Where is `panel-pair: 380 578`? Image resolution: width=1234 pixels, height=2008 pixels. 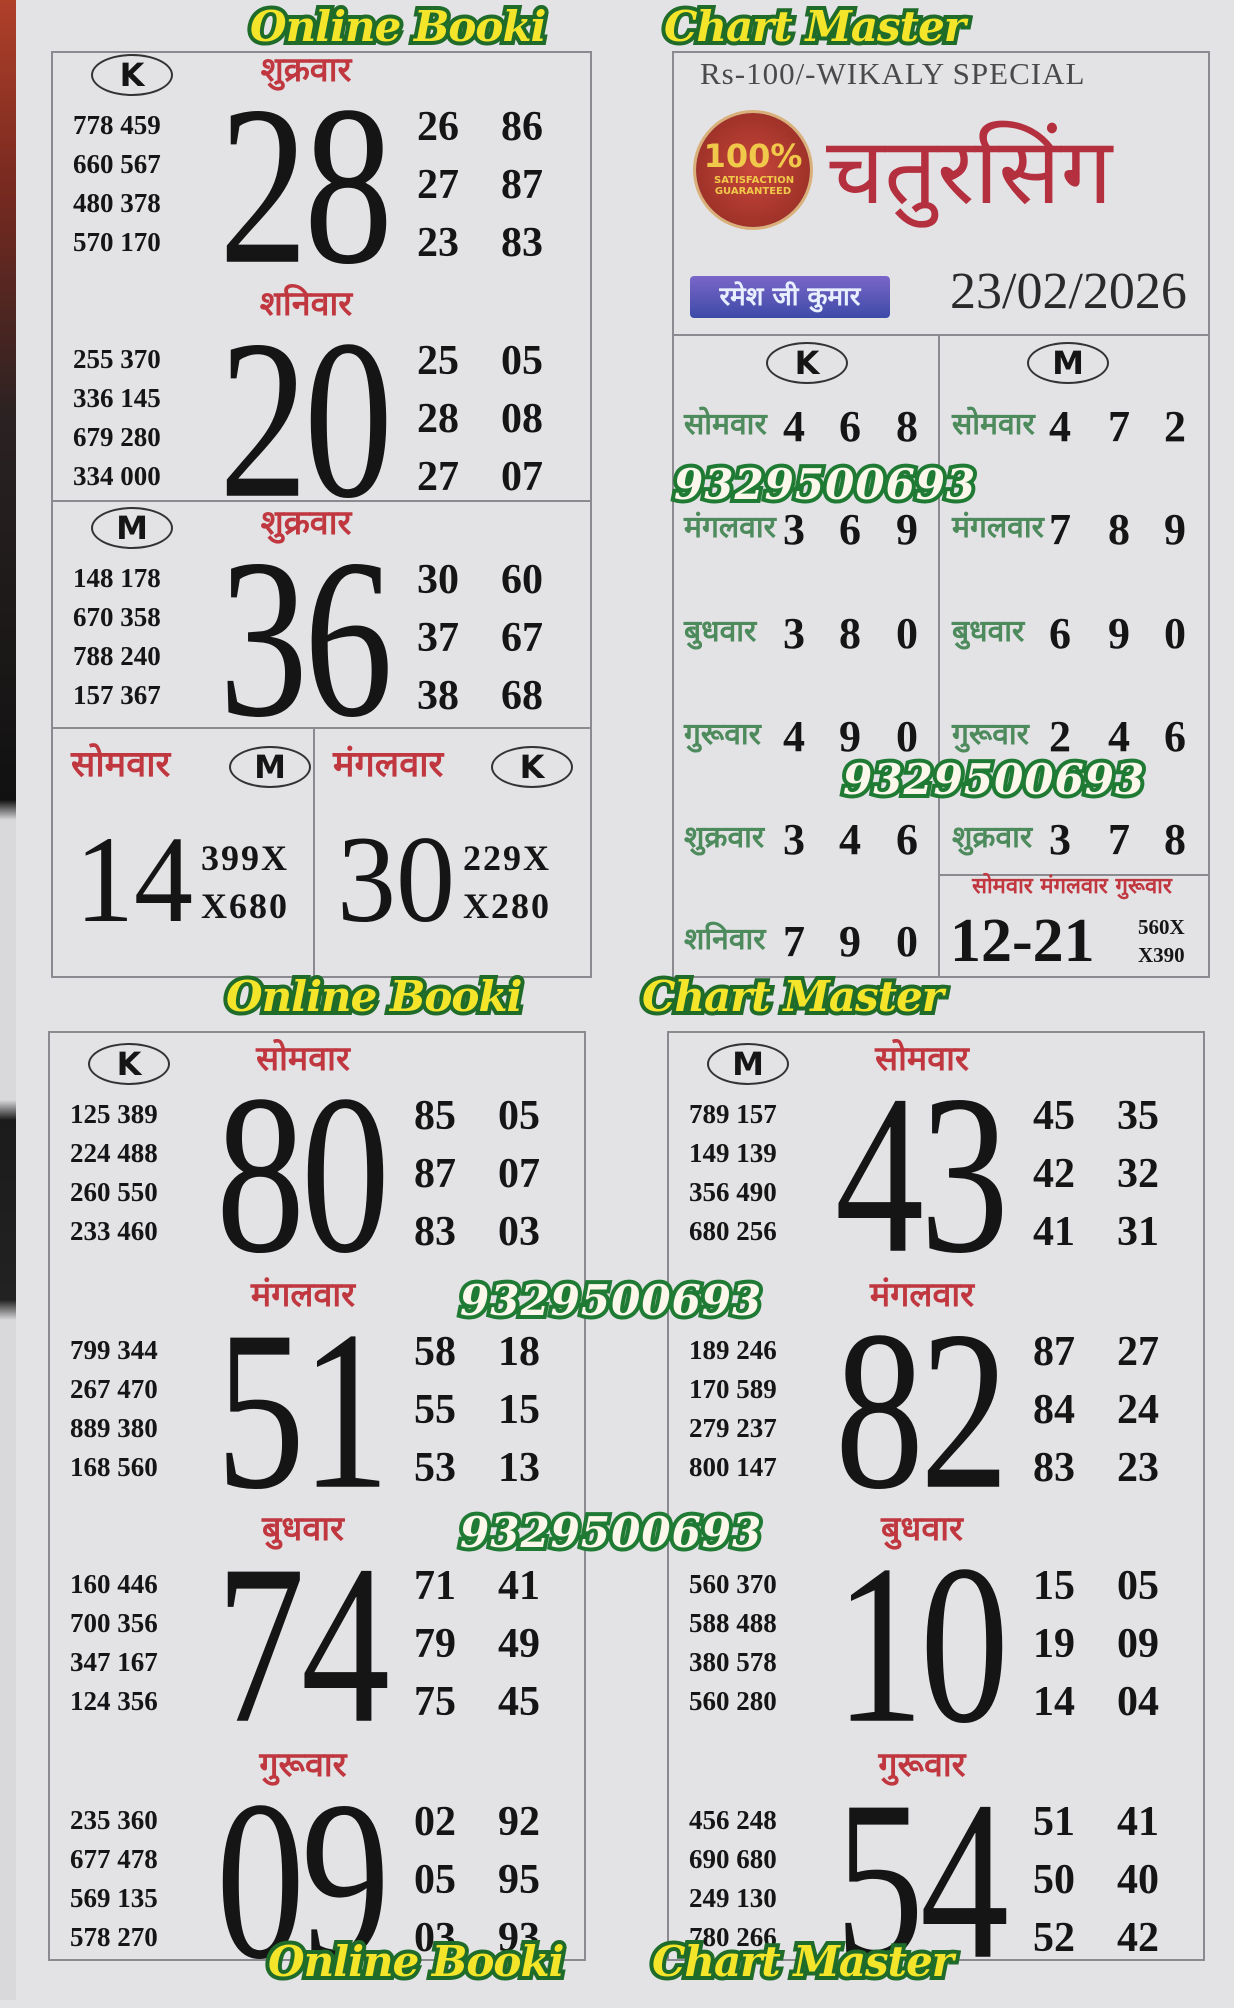 panel-pair: 380 578 is located at coordinates (733, 1662).